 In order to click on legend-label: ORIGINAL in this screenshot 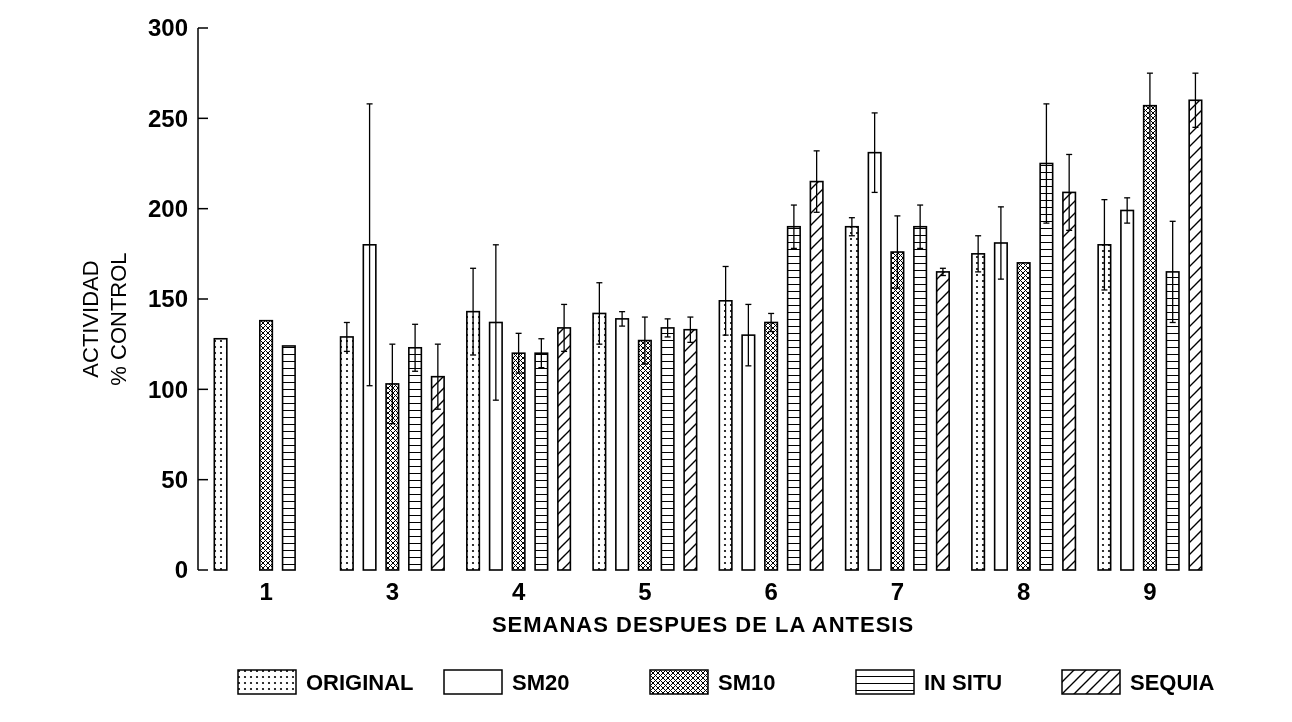, I will do `click(360, 682)`.